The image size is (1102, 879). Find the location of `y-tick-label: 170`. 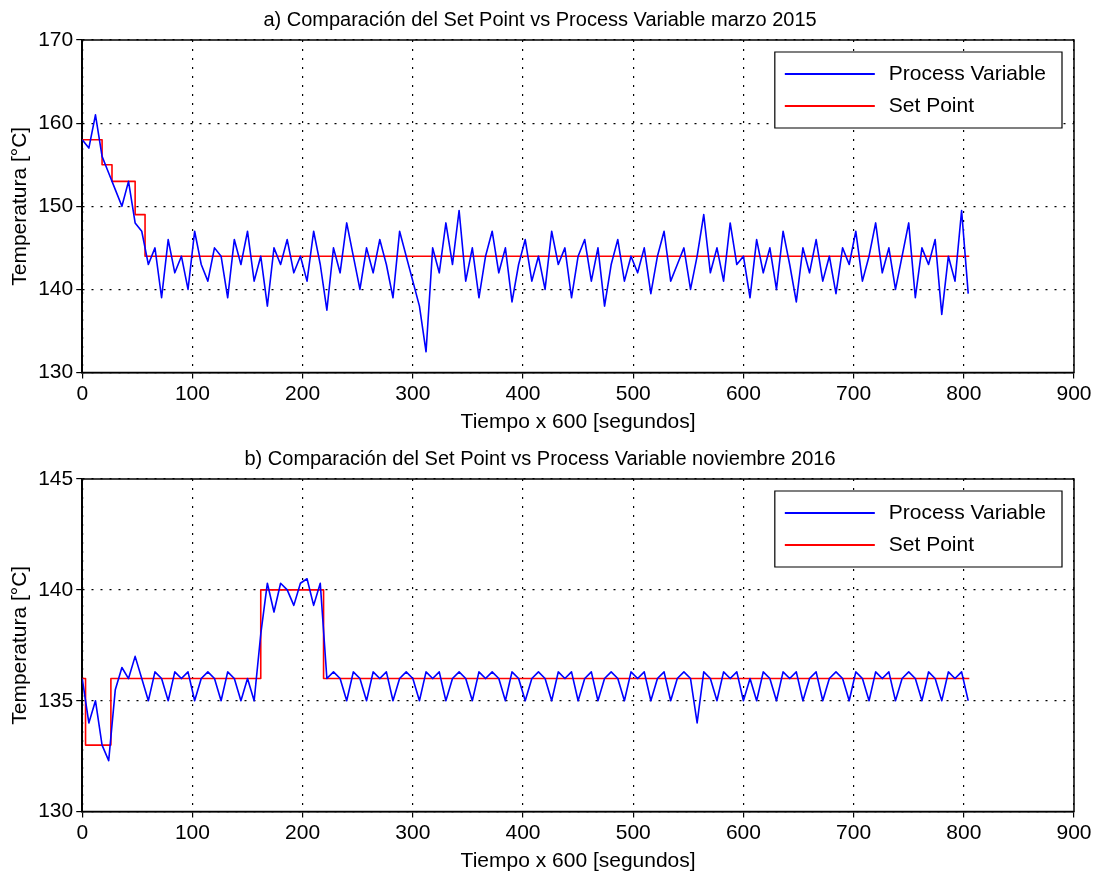

y-tick-label: 170 is located at coordinates (56, 38).